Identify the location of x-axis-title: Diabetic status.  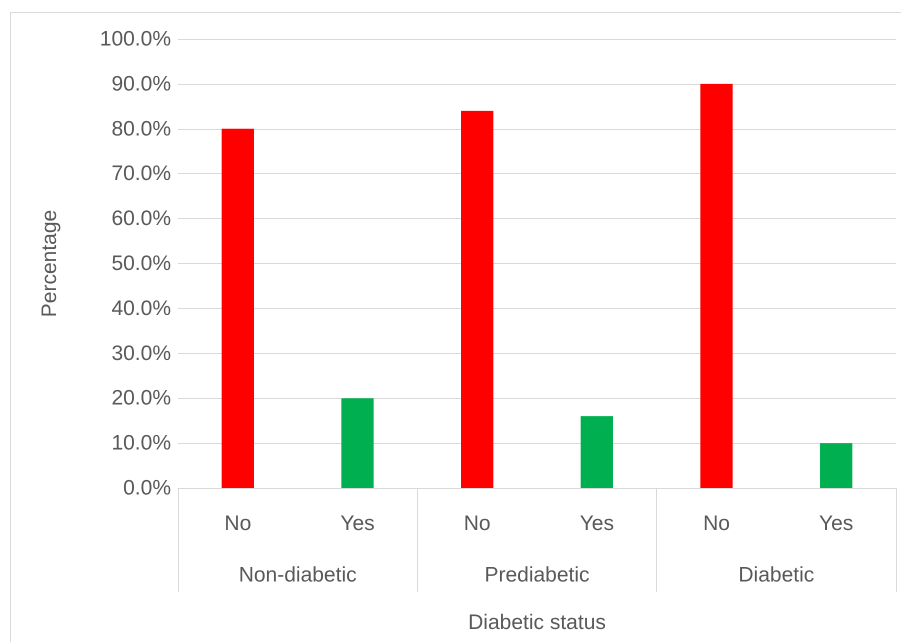
(537, 622).